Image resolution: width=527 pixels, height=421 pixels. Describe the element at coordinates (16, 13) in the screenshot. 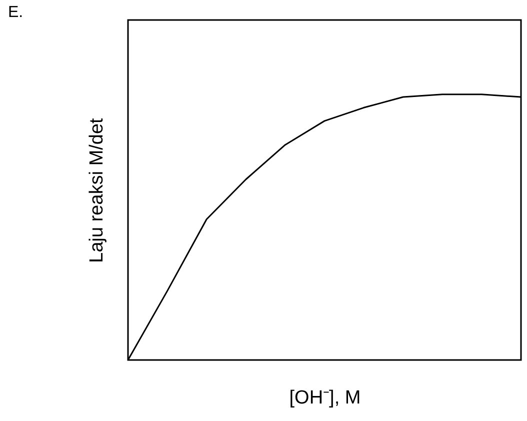

I see `text: E.` at that location.